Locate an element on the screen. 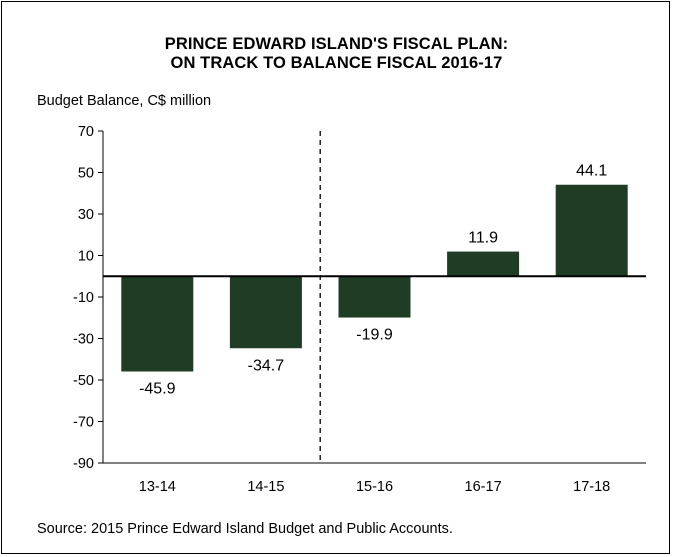  x-tick-label-17-18: 17-18 is located at coordinates (591, 487).